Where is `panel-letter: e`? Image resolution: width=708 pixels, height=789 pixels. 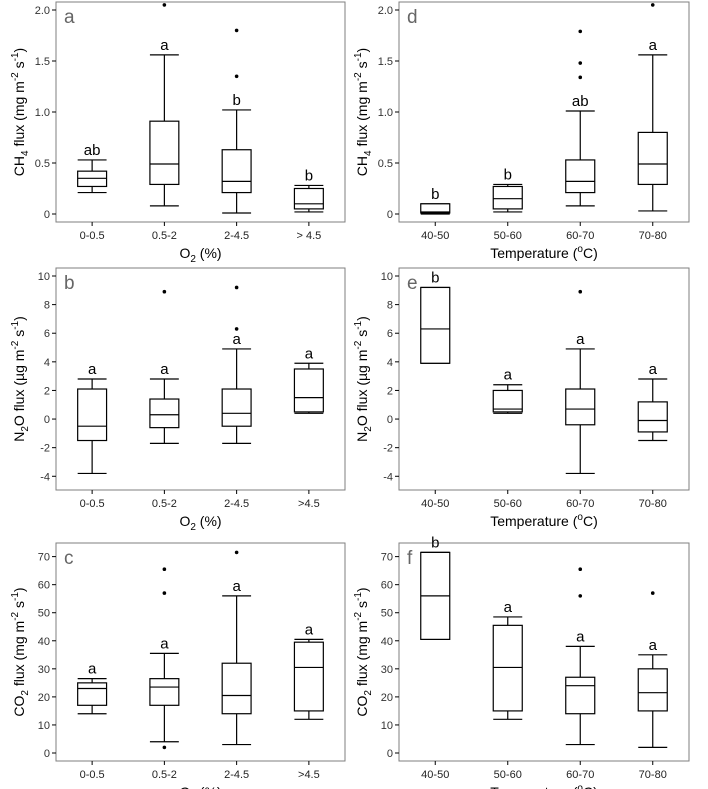
panel-letter: e is located at coordinates (412, 283).